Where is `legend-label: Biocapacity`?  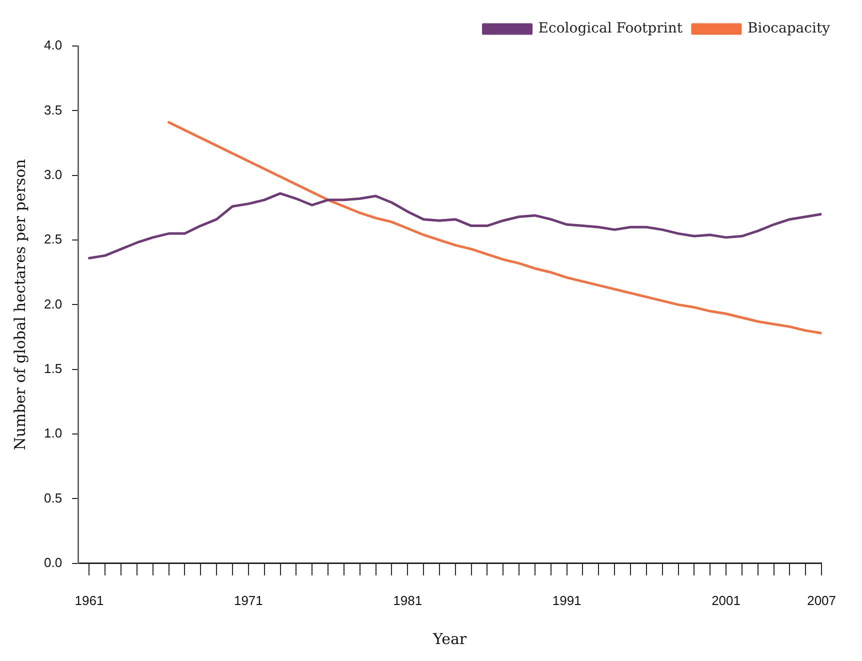 legend-label: Biocapacity is located at coordinates (788, 28).